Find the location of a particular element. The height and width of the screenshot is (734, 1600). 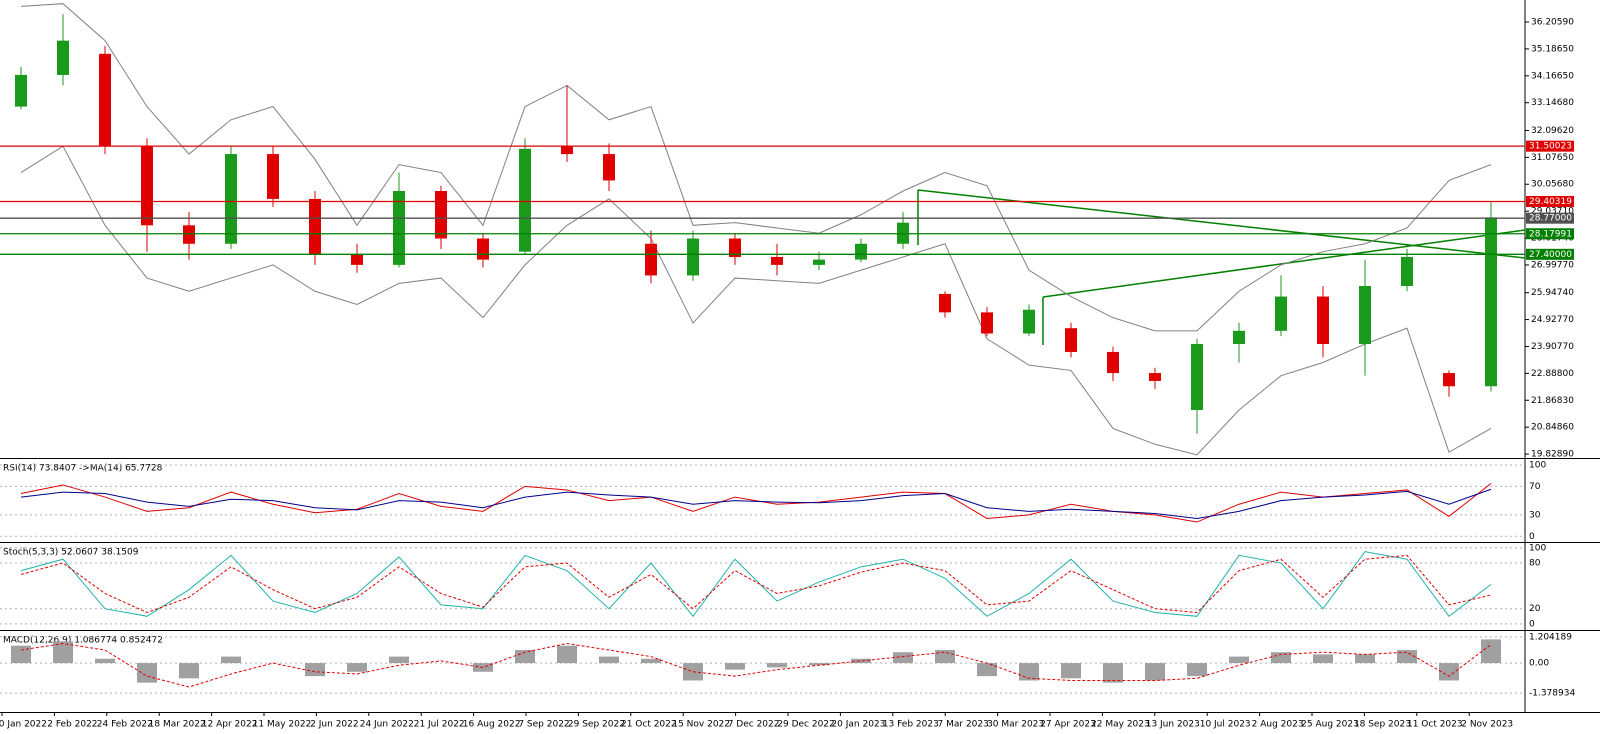

x-tick-label: 16 Aug 2022 is located at coordinates (492, 725).